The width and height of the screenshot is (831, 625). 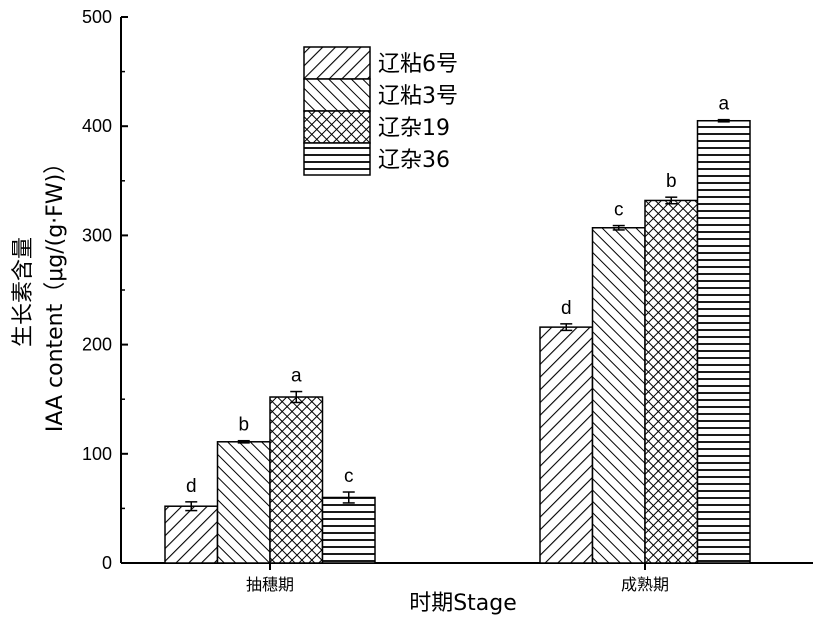 What do you see at coordinates (23, 292) in the screenshot?
I see `y-axis-title-cn: 生长素含量` at bounding box center [23, 292].